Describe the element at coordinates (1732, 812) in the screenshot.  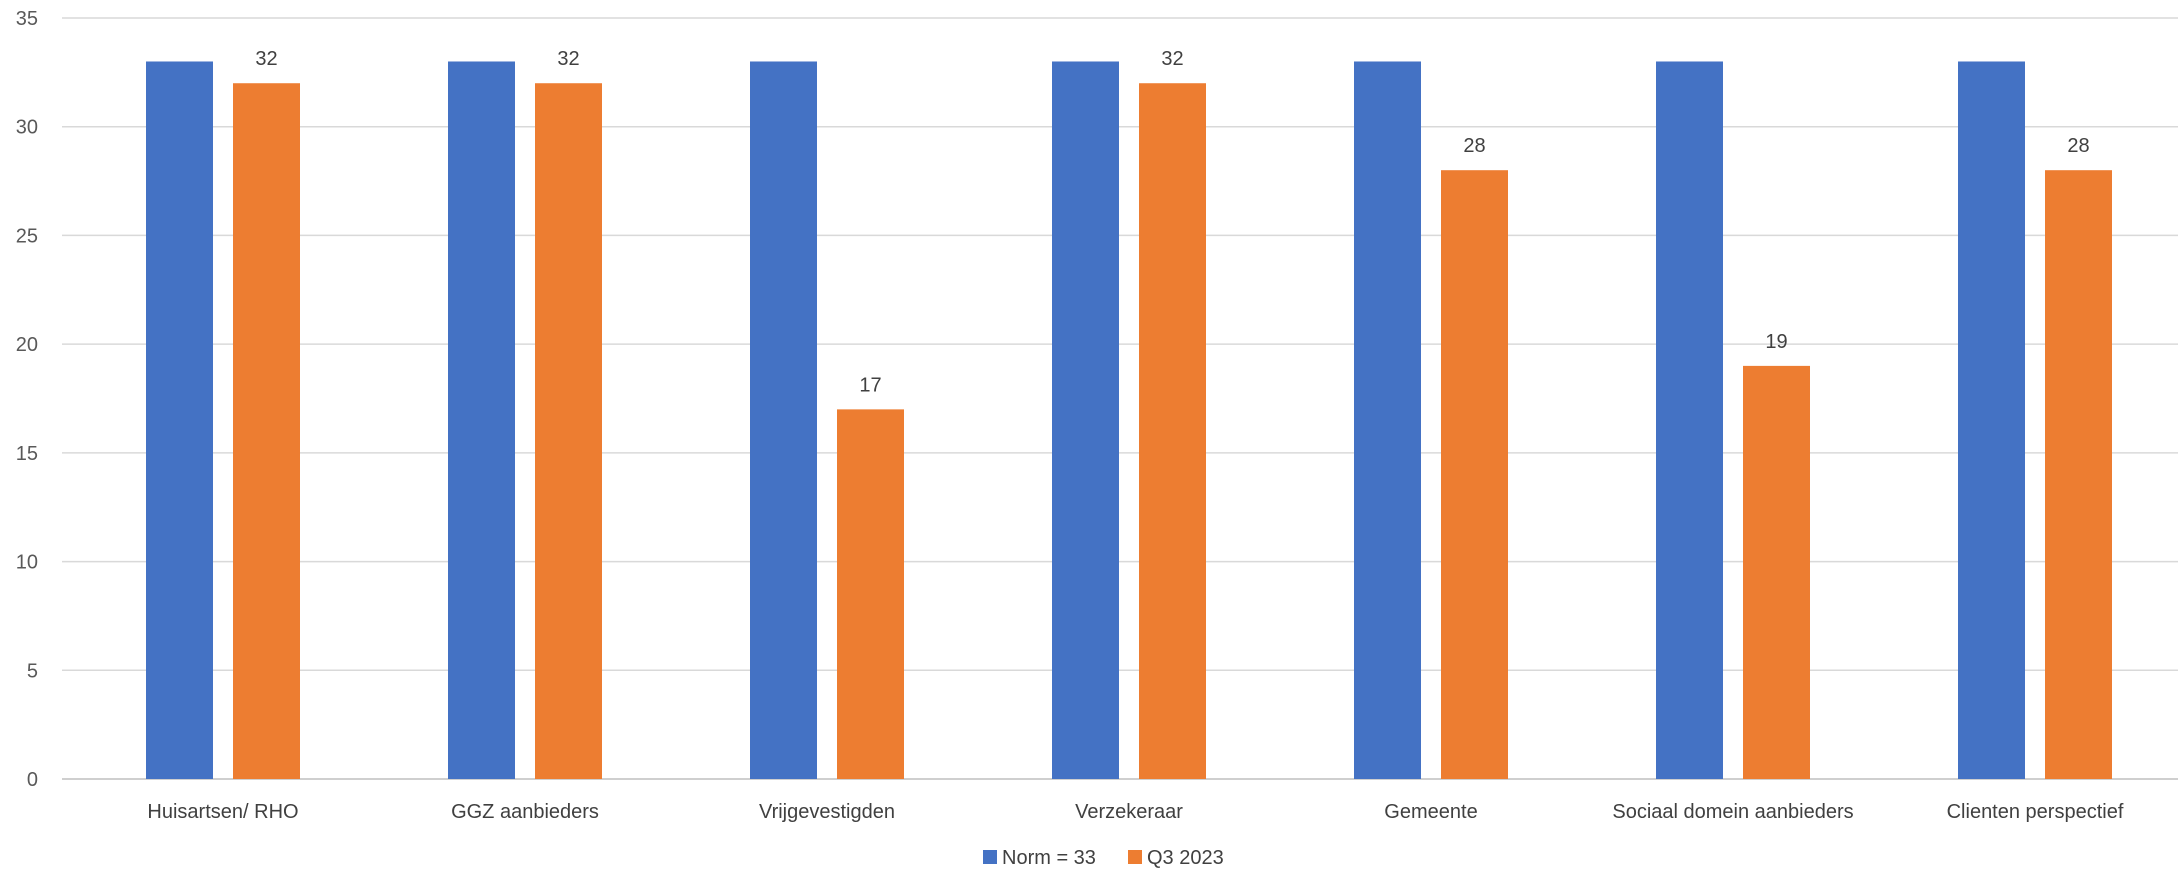
I see `x-category-label: Sociaal domein aanbieders` at that location.